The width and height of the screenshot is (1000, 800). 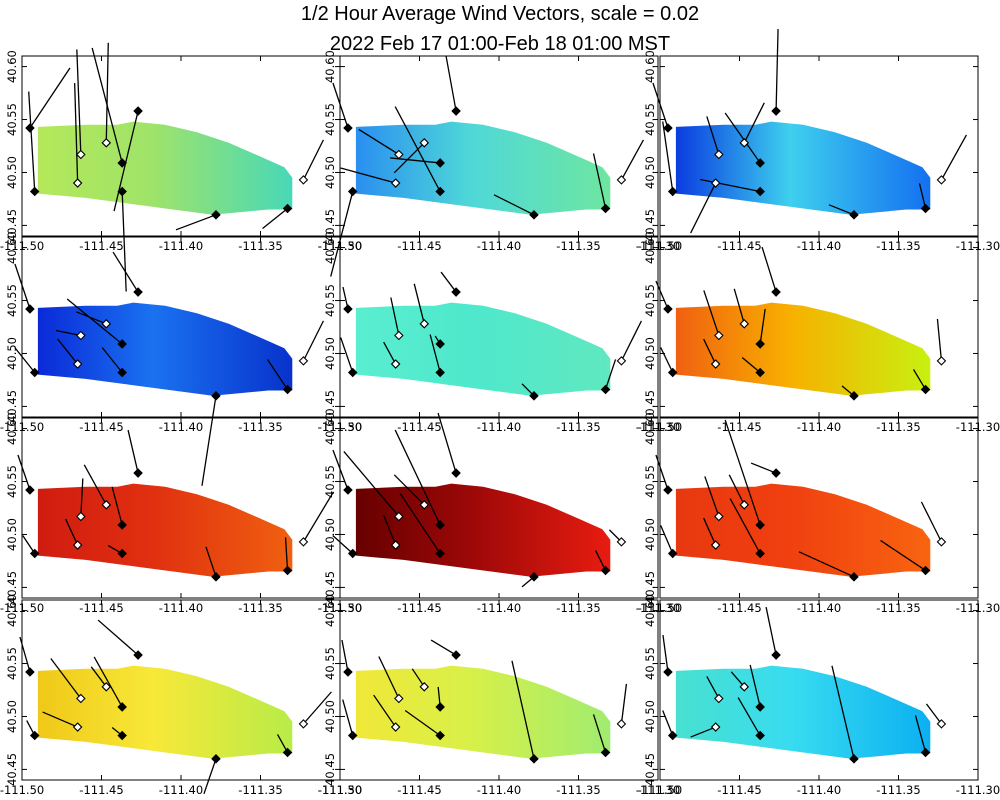 What do you see at coordinates (819, 146) in the screenshot?
I see `panel-frame` at bounding box center [819, 146].